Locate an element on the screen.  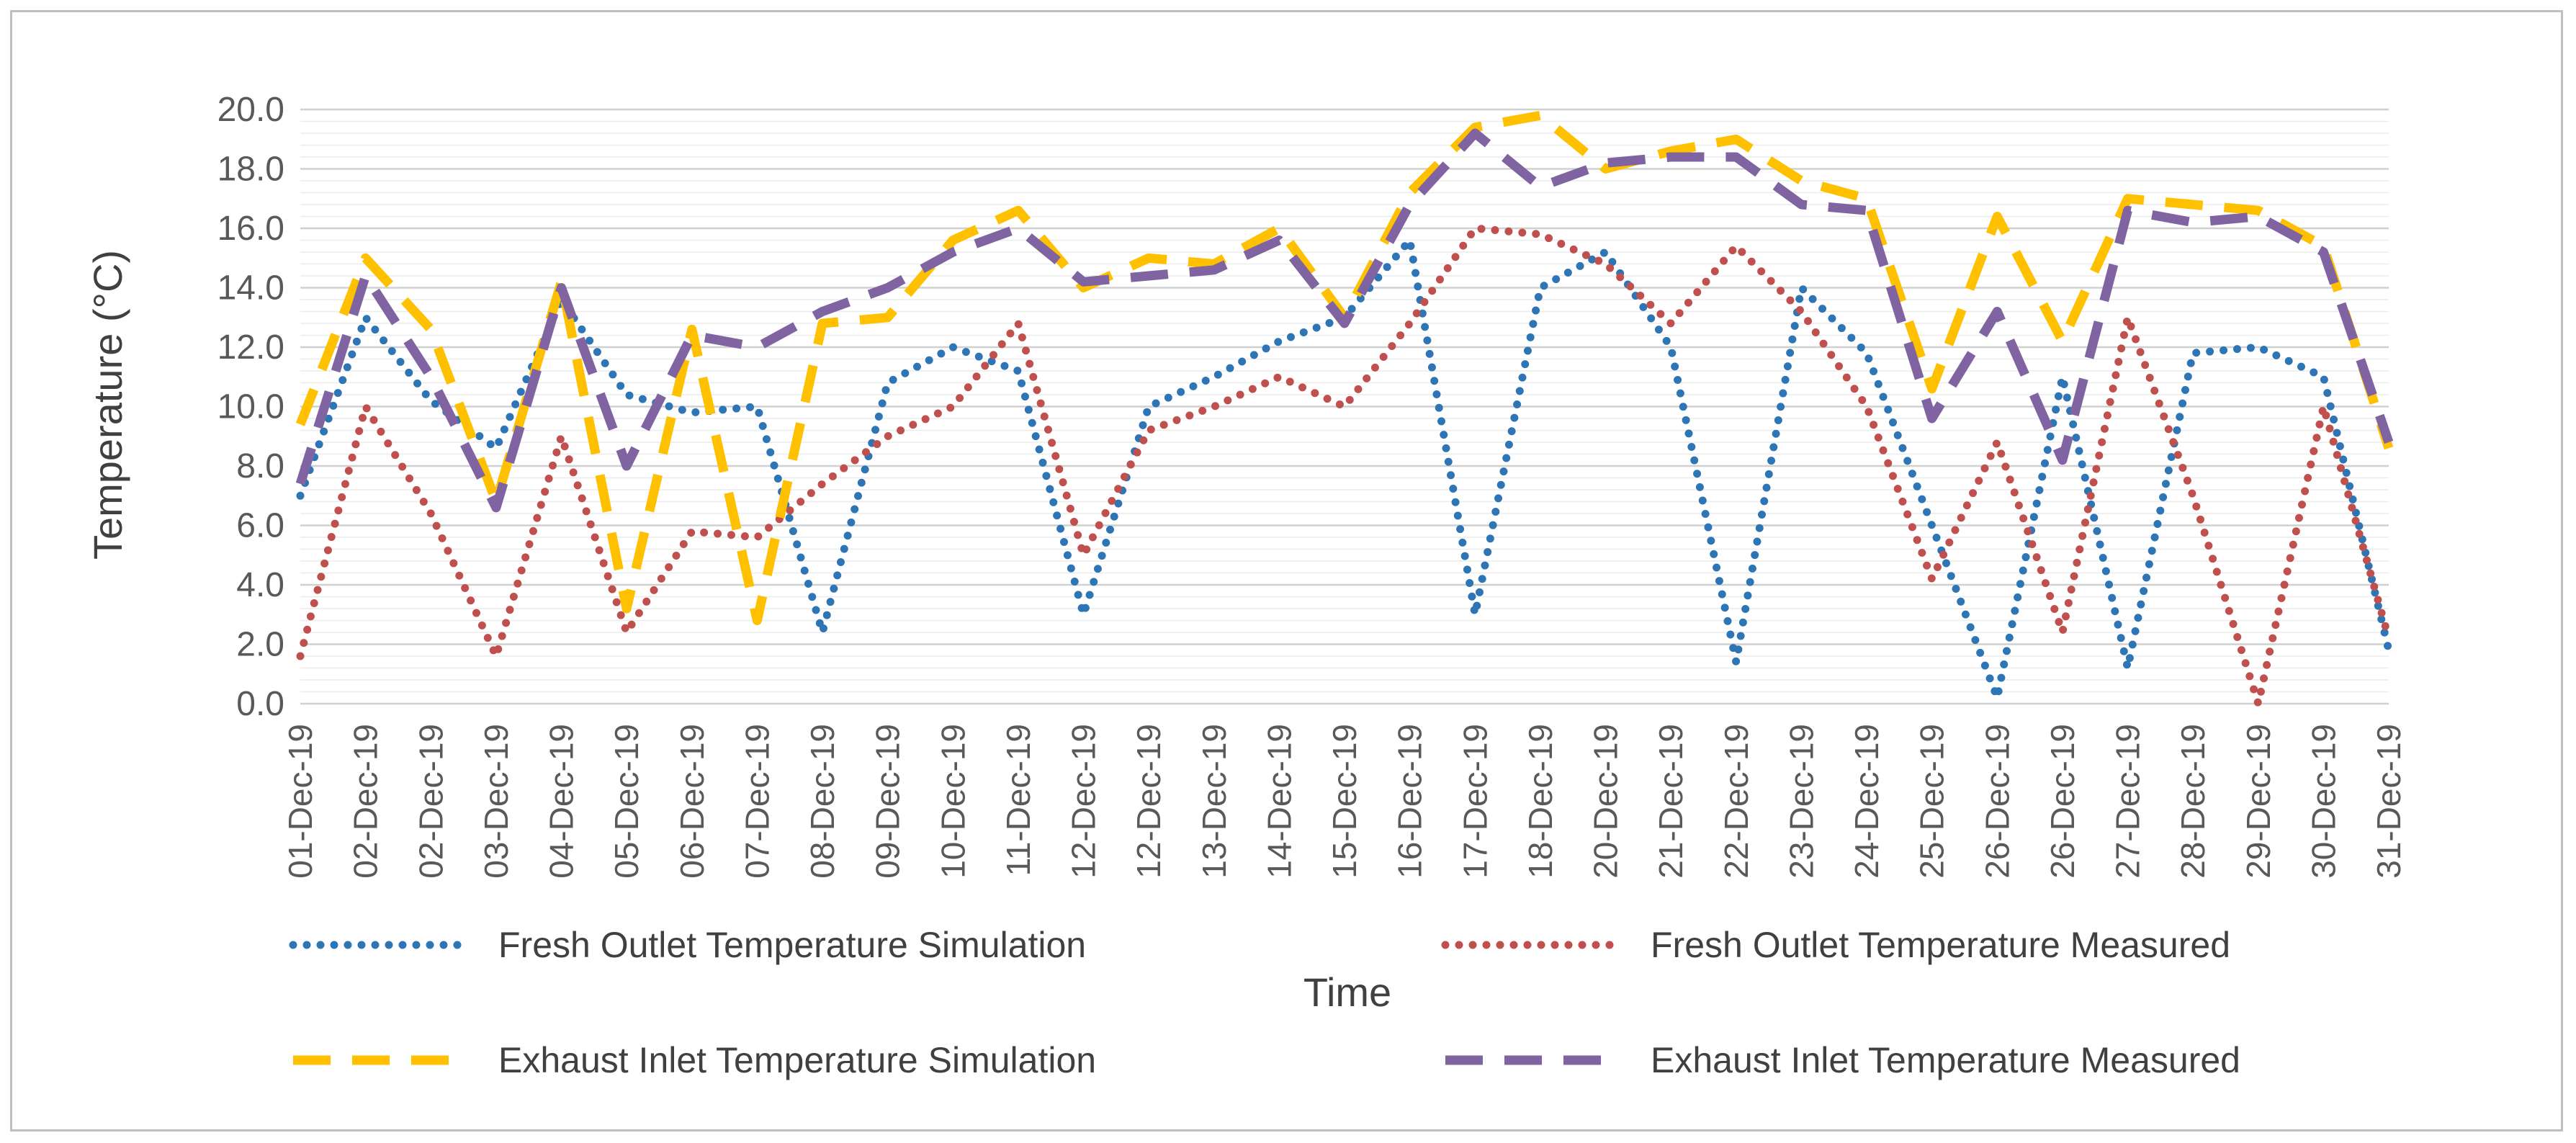
x-tick-label: 04-Dec-19 is located at coordinates (561, 802).